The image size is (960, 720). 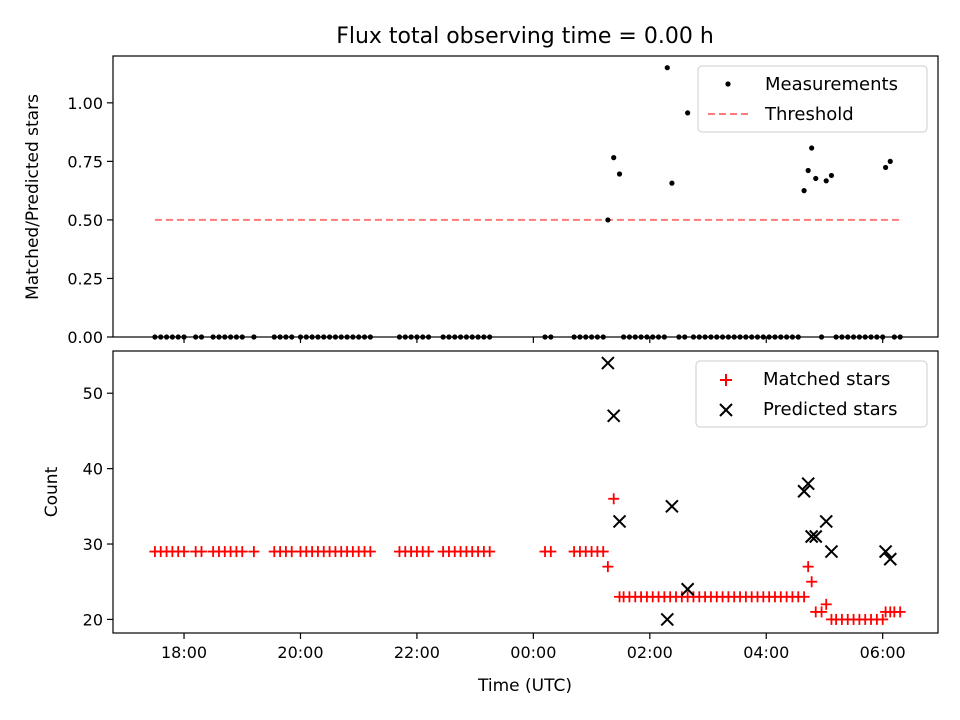 What do you see at coordinates (93, 619) in the screenshot?
I see `y-tick-label: 20` at bounding box center [93, 619].